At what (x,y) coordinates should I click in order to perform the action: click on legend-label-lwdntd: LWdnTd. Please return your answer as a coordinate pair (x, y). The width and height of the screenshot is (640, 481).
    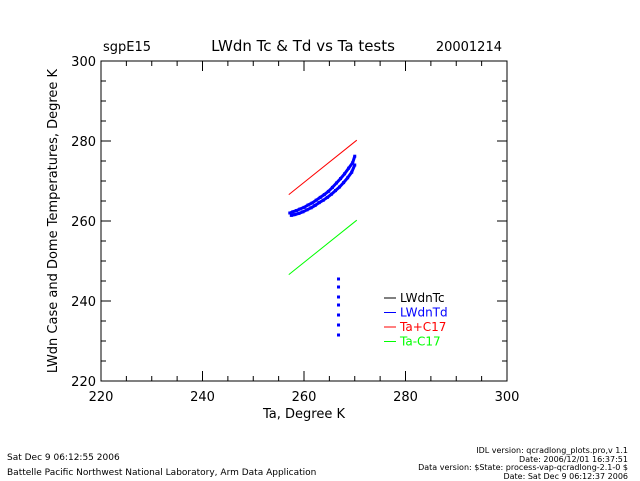
    Looking at the image, I should click on (424, 313).